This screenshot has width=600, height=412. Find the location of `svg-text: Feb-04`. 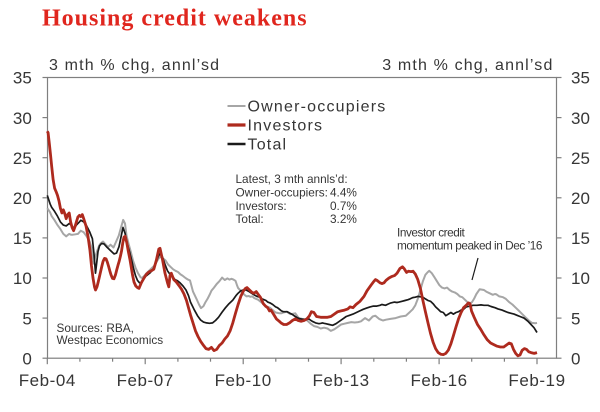

svg-text: Feb-04 is located at coordinates (47, 380).